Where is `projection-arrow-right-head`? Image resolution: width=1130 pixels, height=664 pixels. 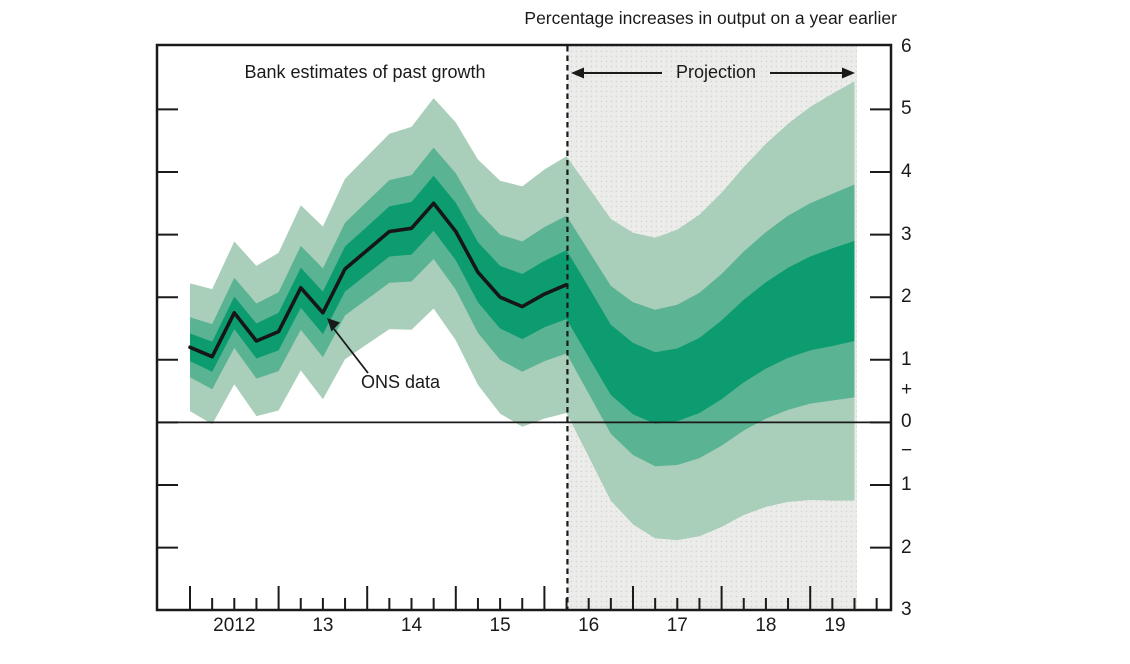
projection-arrow-right-head is located at coordinates (848, 73).